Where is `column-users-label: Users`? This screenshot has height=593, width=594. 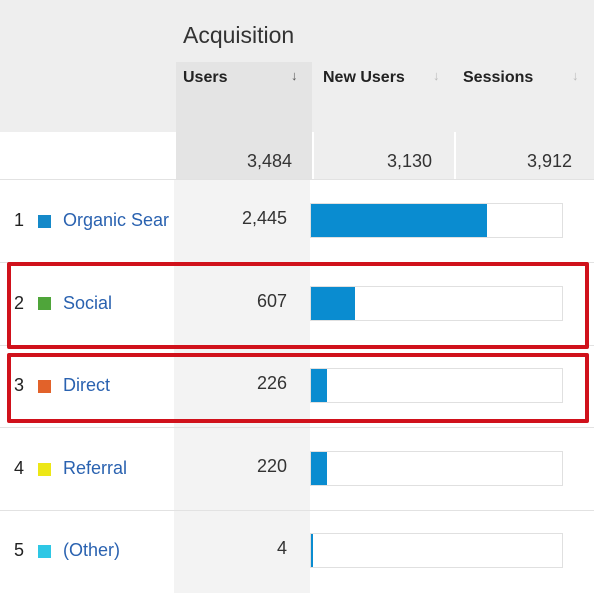
column-users-label: Users is located at coordinates (205, 77).